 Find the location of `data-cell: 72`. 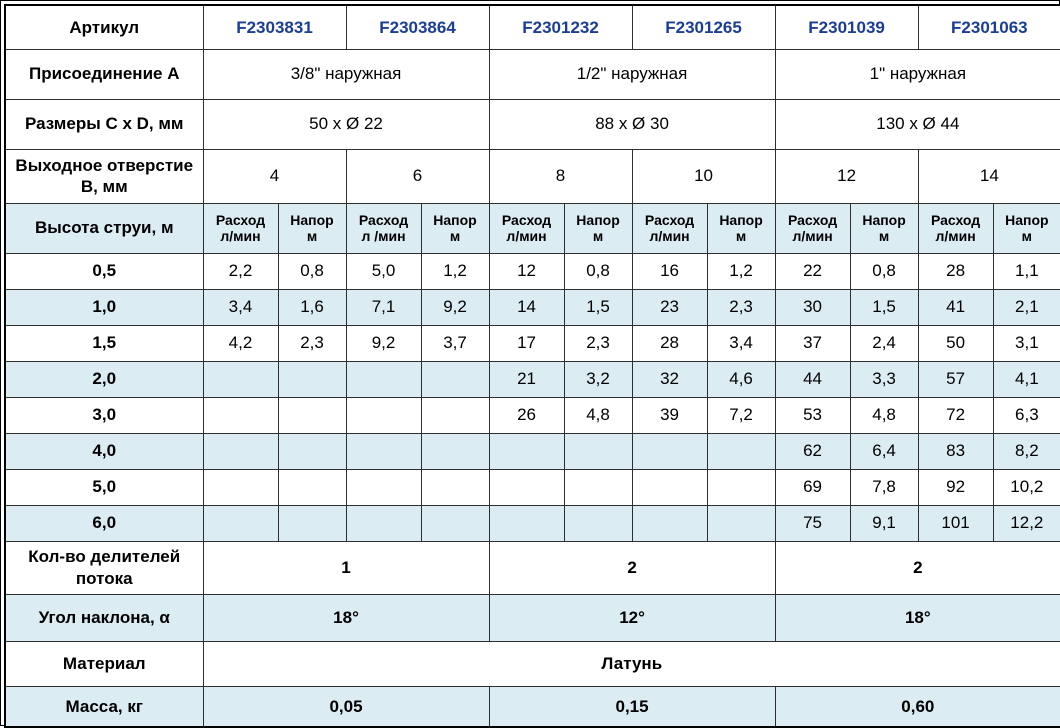

data-cell: 72 is located at coordinates (955, 415).